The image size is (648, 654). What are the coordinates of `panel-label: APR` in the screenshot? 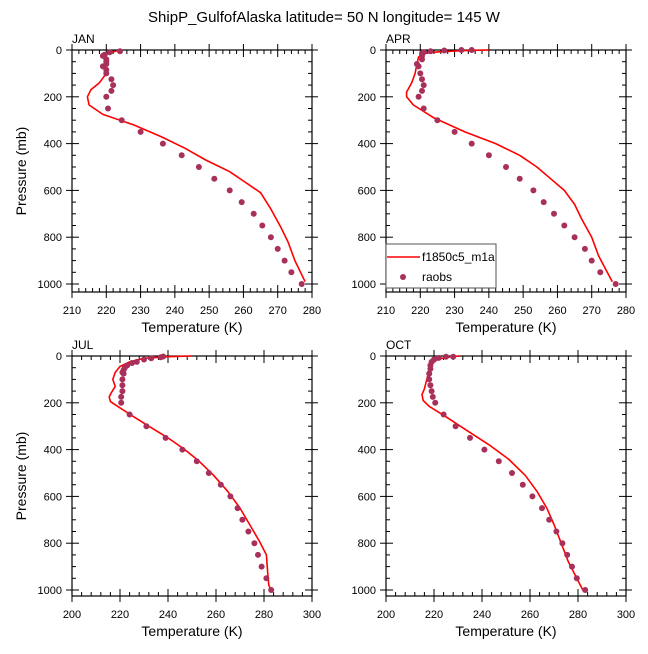 It's located at (398, 39).